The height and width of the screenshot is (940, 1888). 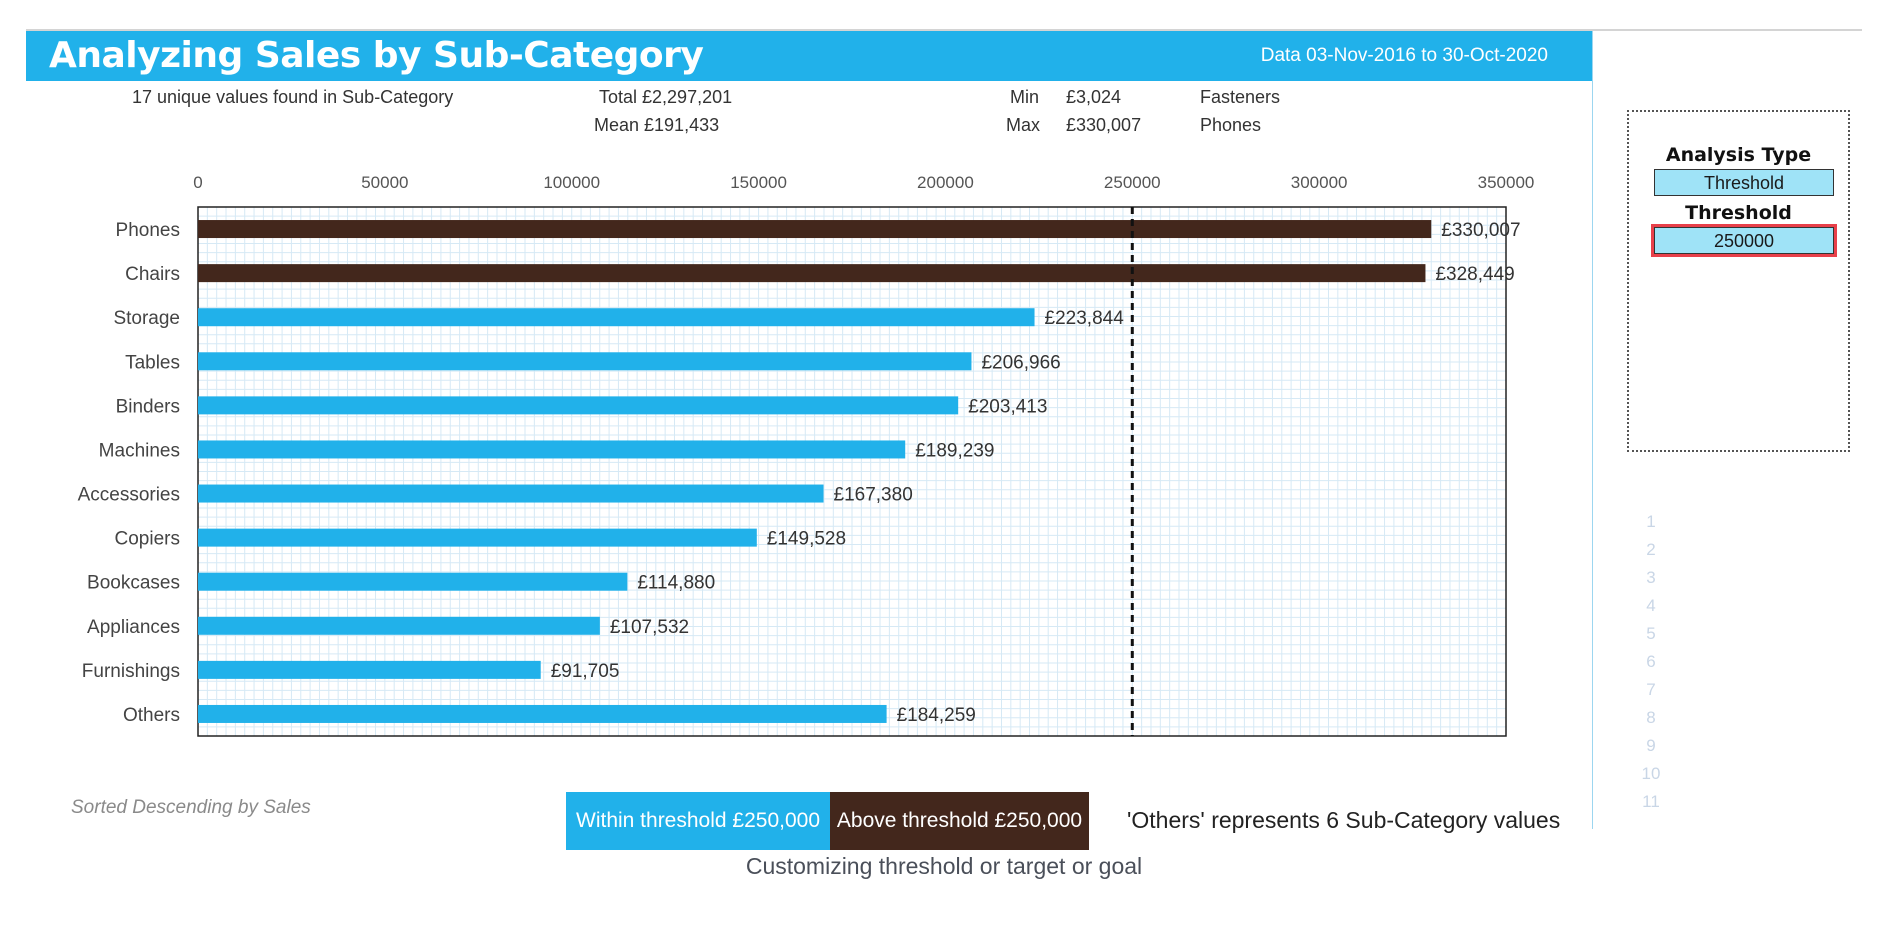 I want to click on x-tick-label: 200000, so click(x=945, y=182).